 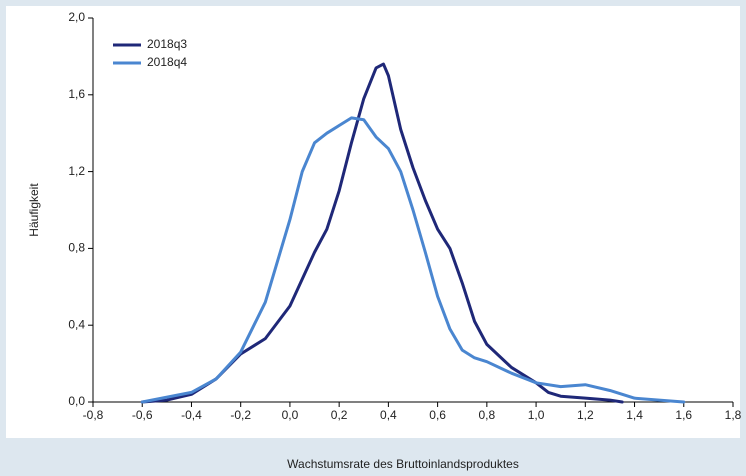 I want to click on x-tick-label: 0,8, so click(x=487, y=415).